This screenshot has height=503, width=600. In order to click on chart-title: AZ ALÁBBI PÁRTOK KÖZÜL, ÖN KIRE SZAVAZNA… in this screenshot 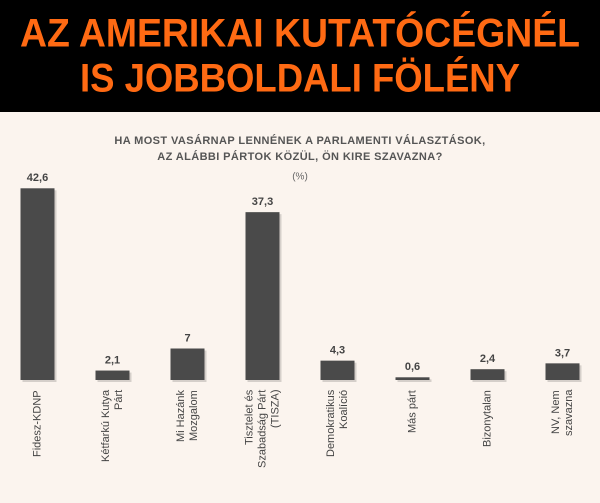, I will do `click(299, 156)`.